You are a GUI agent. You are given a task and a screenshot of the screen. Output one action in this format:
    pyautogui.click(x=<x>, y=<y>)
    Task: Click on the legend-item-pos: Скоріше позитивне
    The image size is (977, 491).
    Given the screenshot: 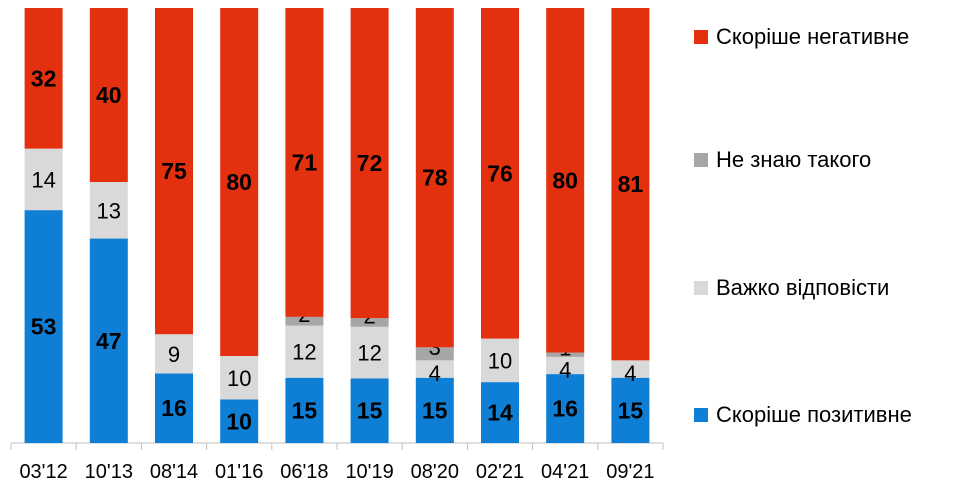 What is the action you would take?
    pyautogui.click(x=803, y=415)
    